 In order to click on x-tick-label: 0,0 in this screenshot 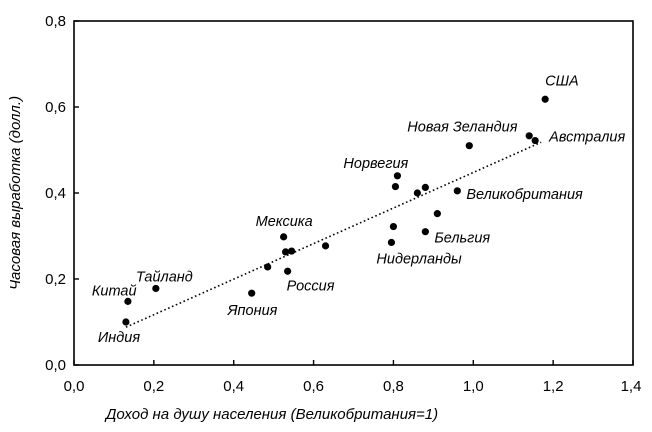, I will do `click(74, 386)`.